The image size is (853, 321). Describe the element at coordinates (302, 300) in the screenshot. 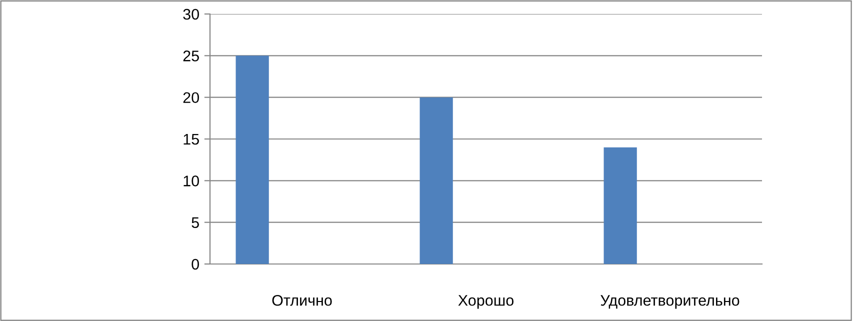

I see `x-tick-label: Отлично` at that location.